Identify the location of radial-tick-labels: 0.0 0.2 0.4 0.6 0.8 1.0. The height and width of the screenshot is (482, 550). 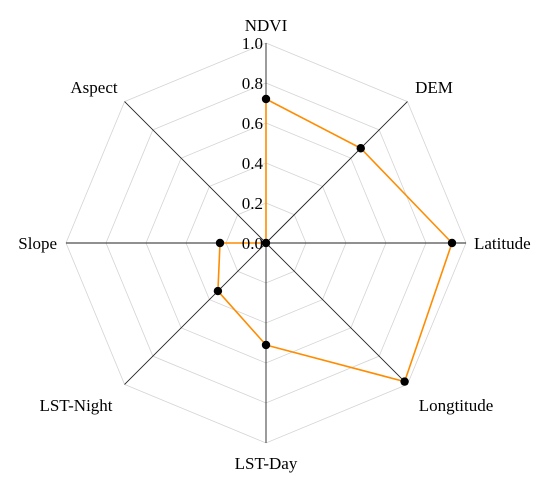
(253, 143).